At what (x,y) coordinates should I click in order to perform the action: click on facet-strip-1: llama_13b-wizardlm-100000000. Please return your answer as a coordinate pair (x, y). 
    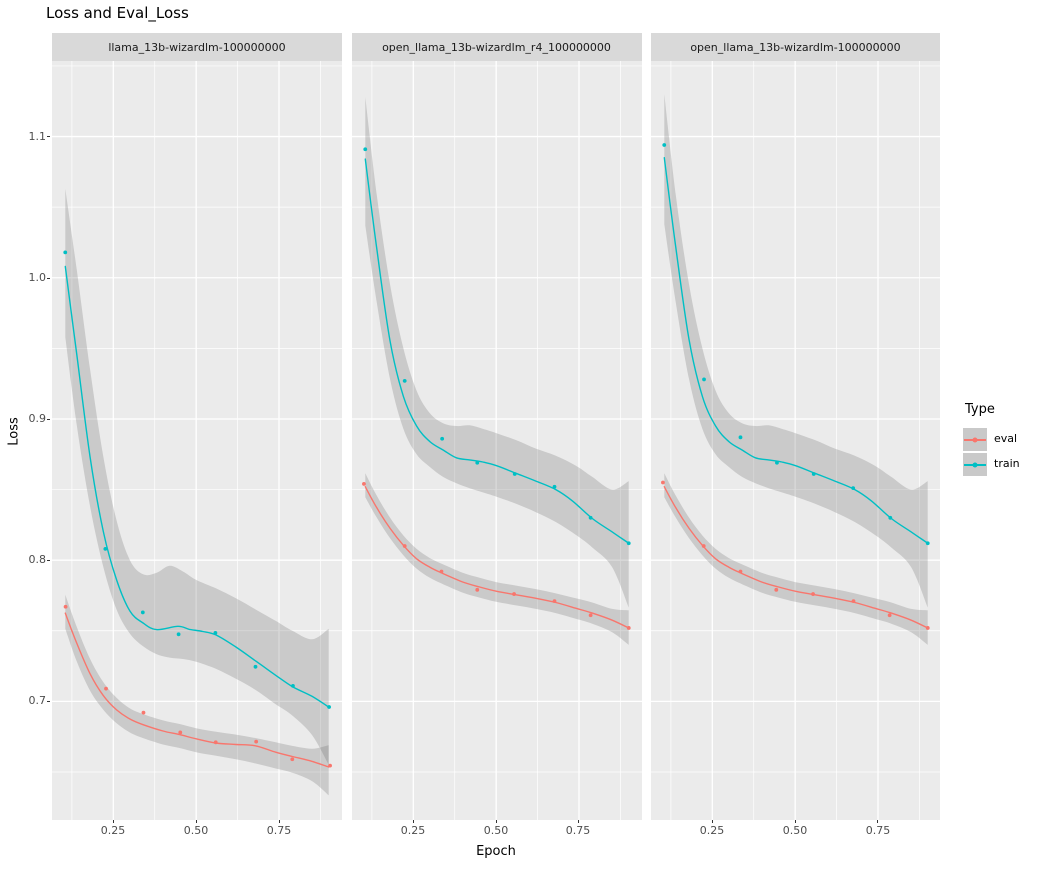
    Looking at the image, I should click on (197, 47).